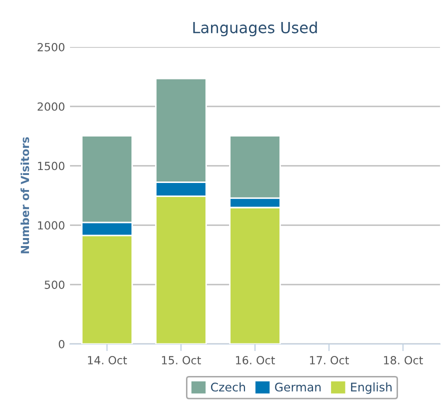 The width and height of the screenshot is (448, 401). Describe the element at coordinates (297, 387) in the screenshot. I see `legend-label: German` at that location.